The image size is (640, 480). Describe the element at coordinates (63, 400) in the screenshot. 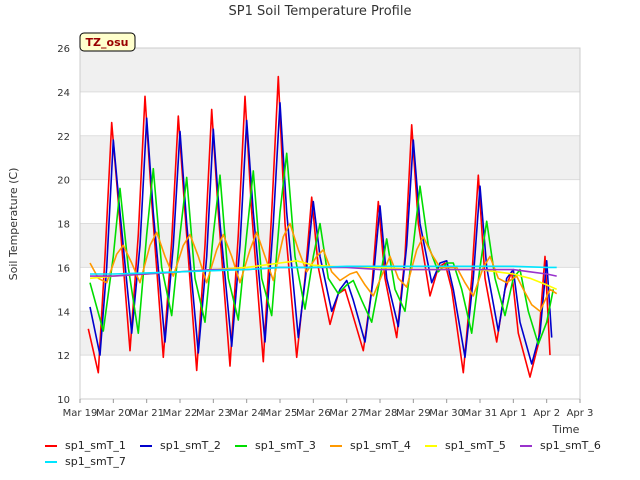

I see `y-tick-label: 10` at that location.